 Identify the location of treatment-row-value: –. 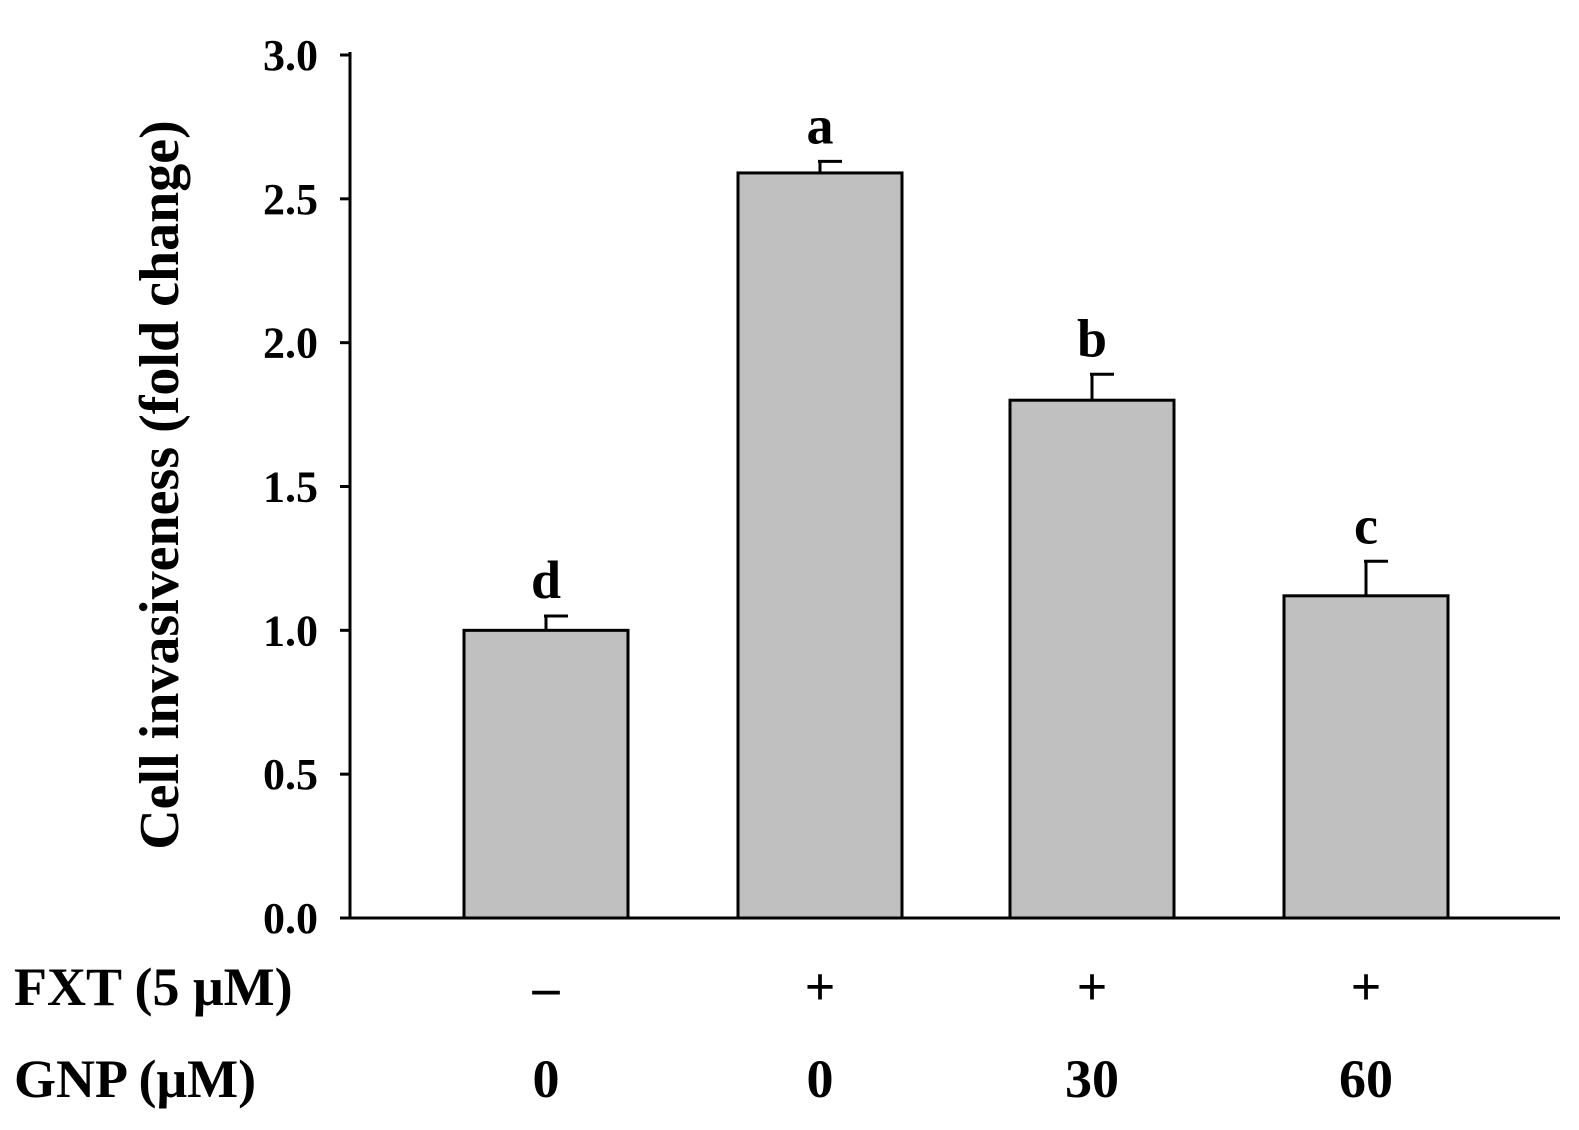
(546, 987).